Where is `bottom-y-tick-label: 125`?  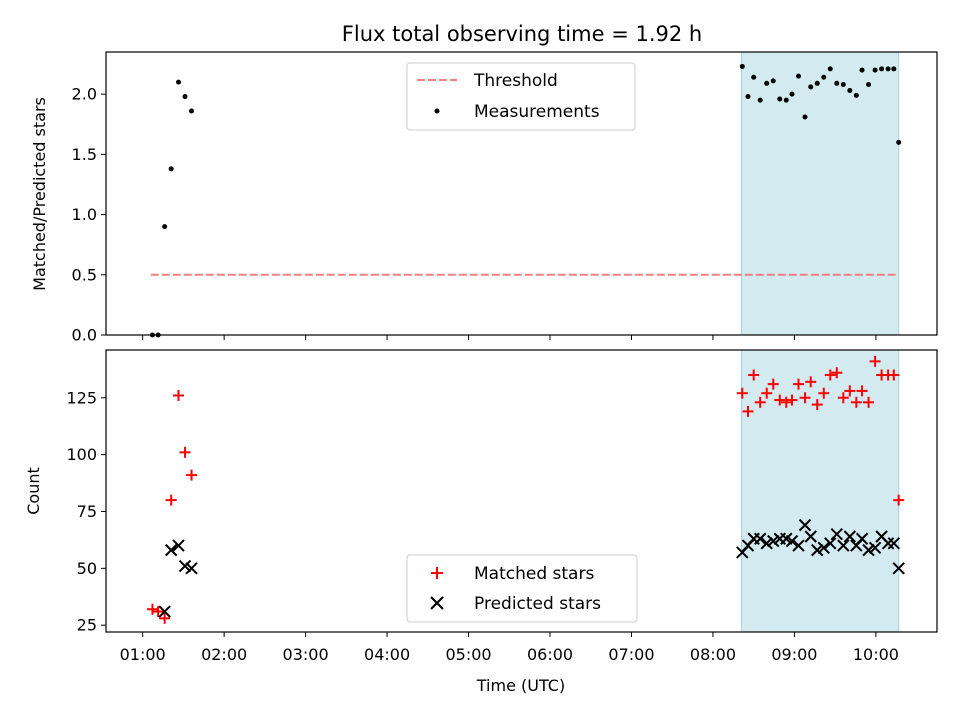 bottom-y-tick-label: 125 is located at coordinates (81, 397).